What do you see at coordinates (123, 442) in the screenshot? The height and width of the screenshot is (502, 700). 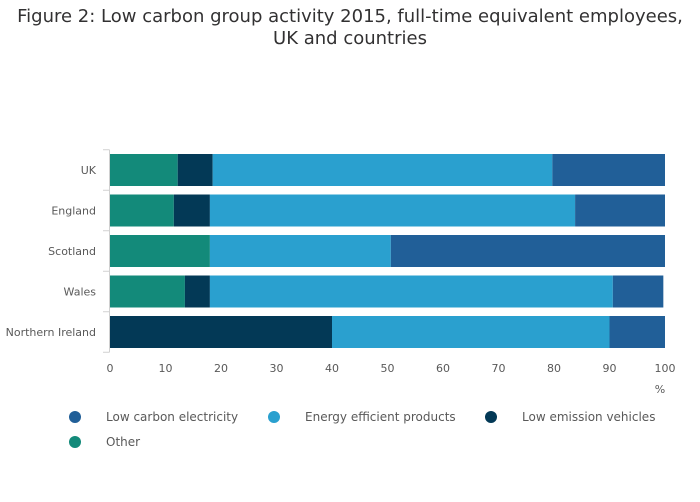 I see `legend-label: Other` at bounding box center [123, 442].